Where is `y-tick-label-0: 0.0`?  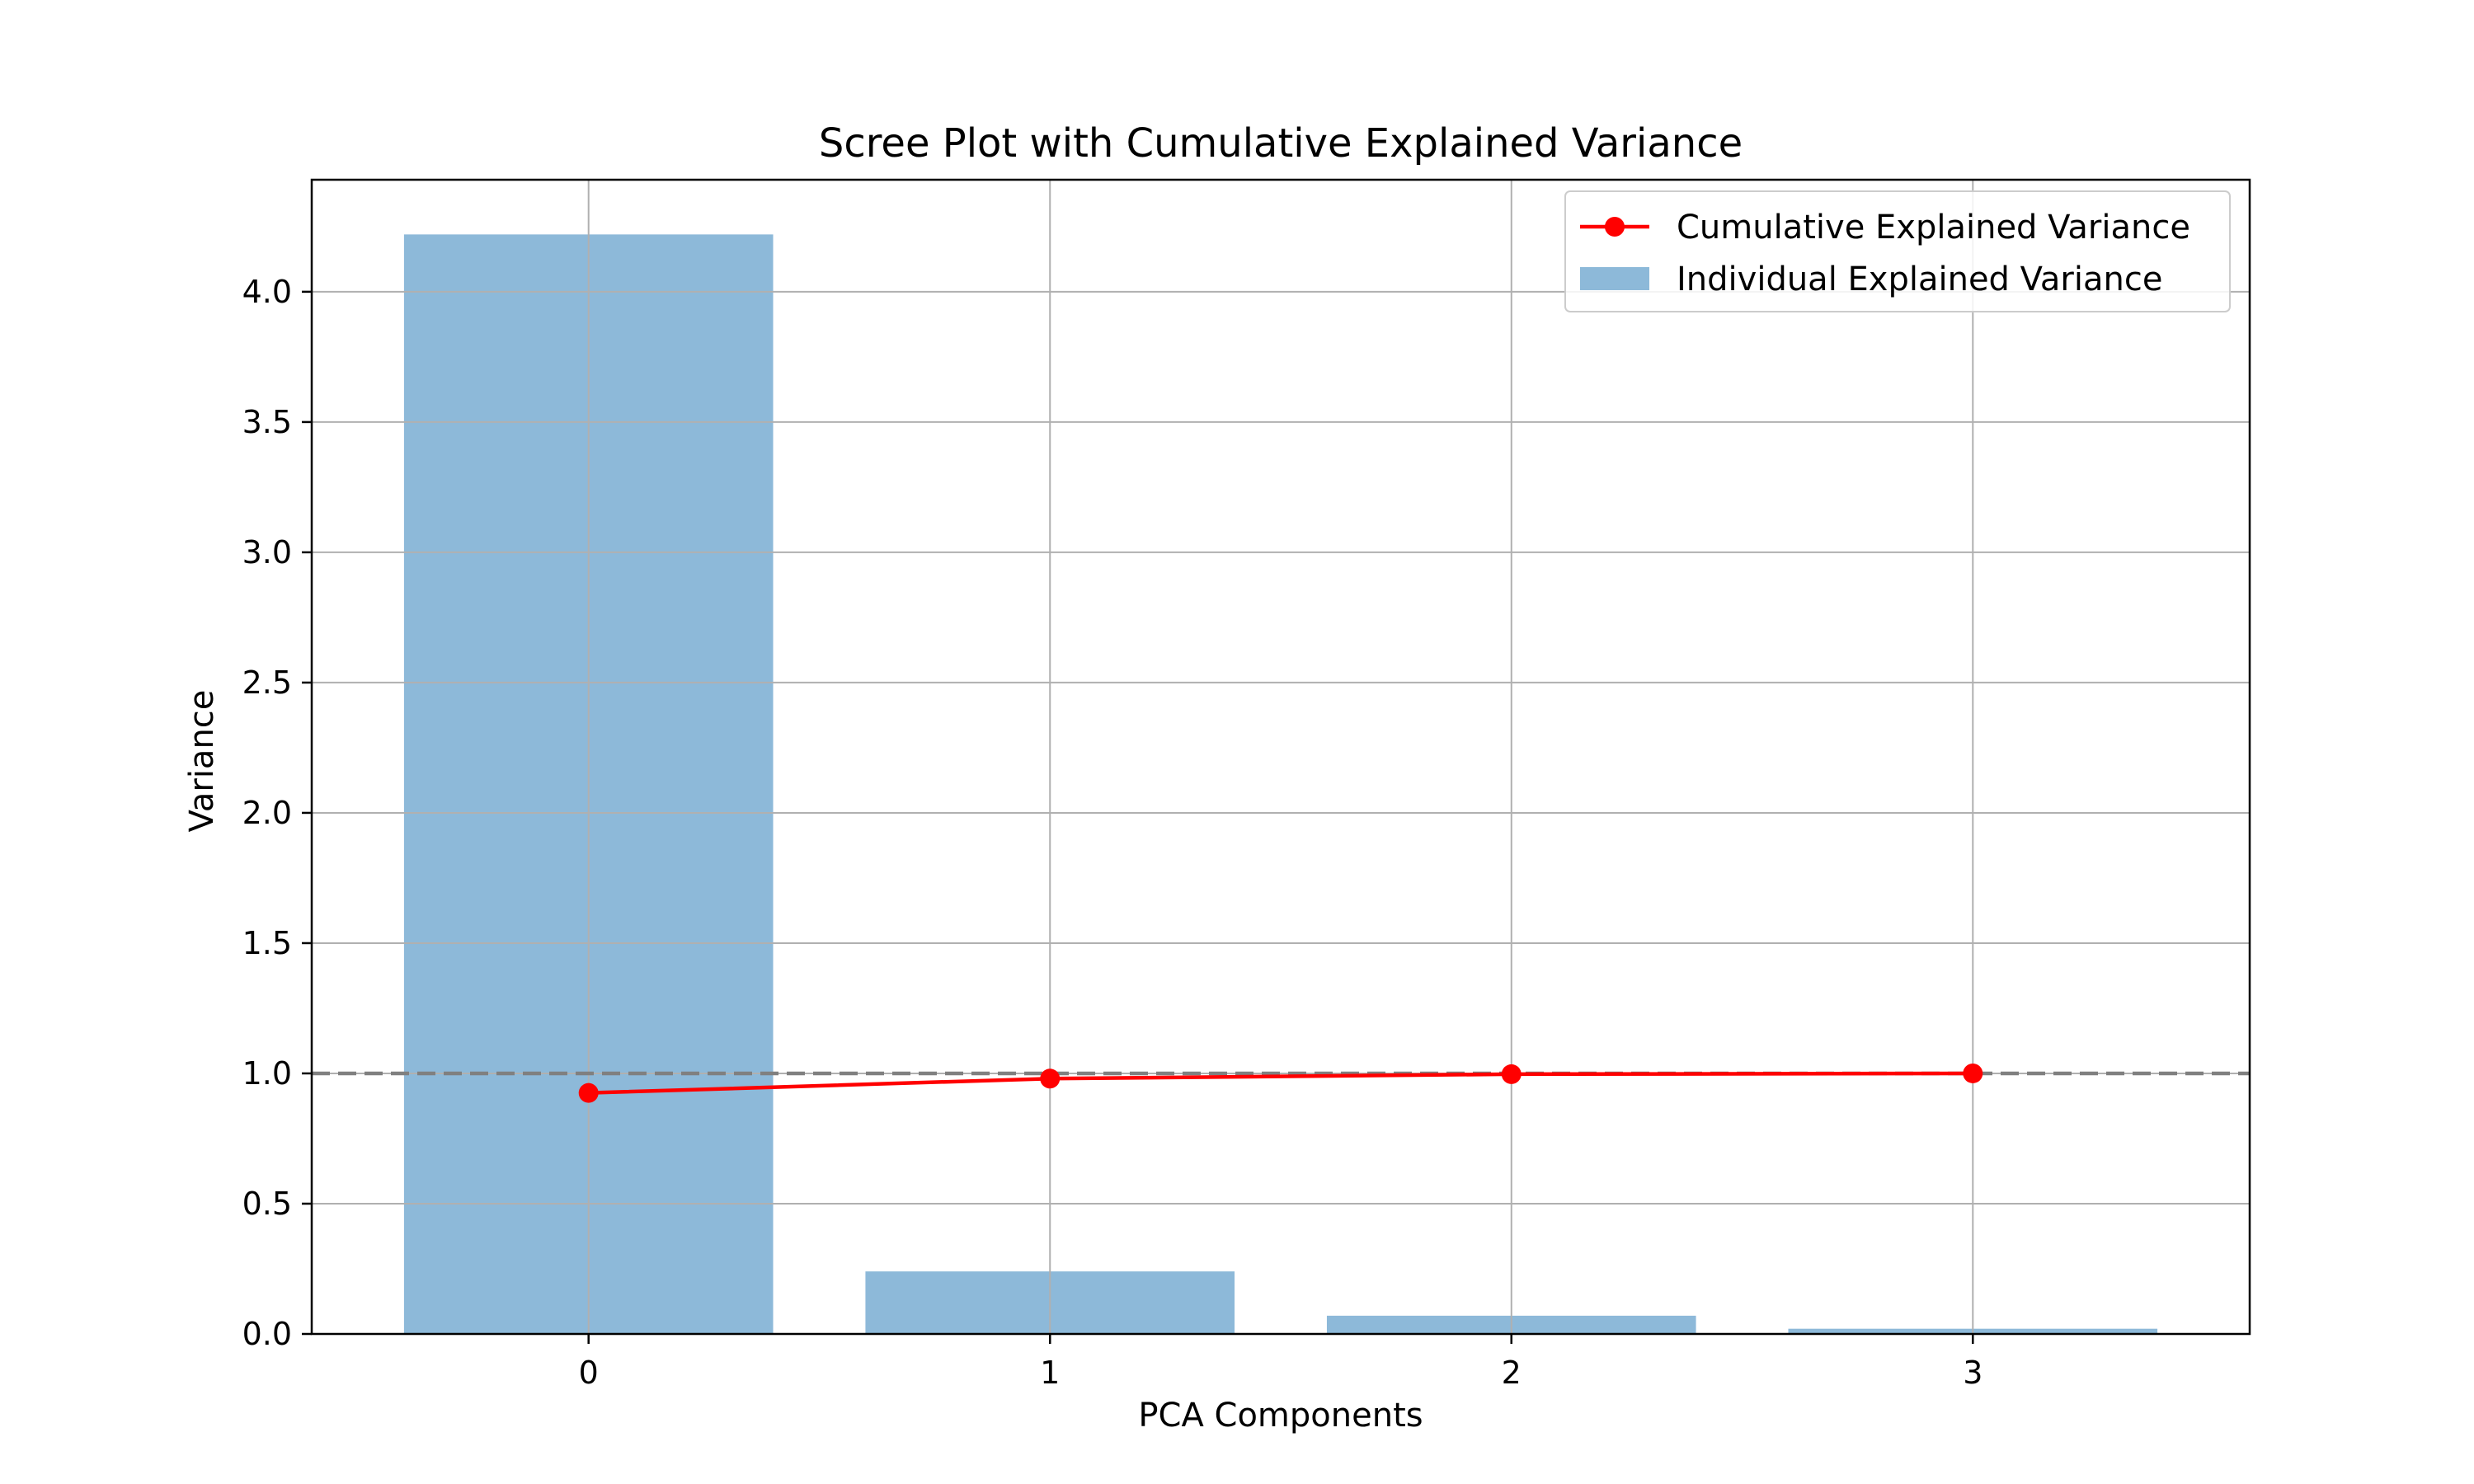
y-tick-label-0: 0.0 is located at coordinates (267, 1334).